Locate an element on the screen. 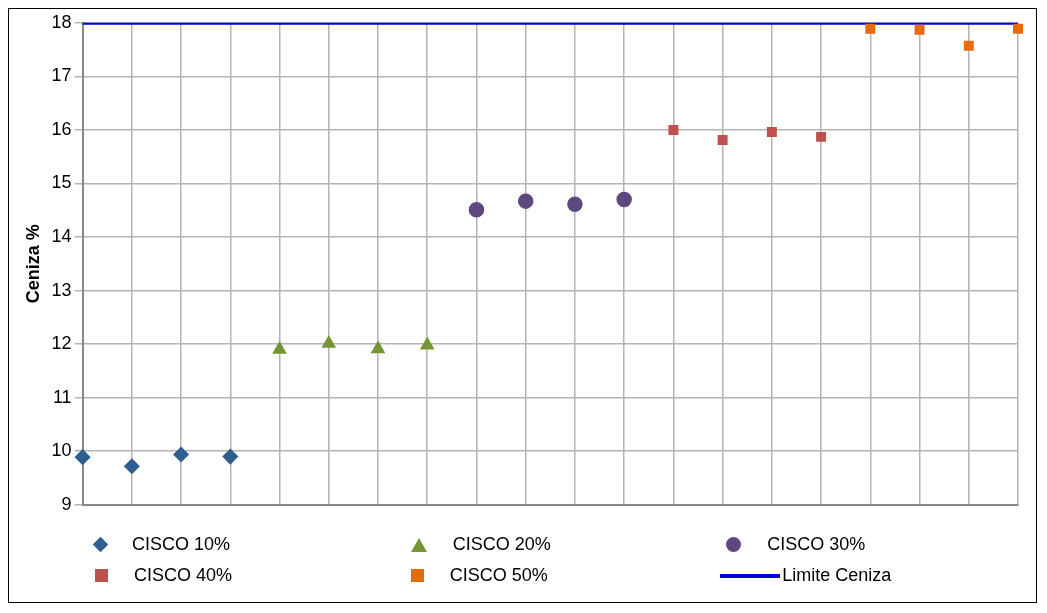 This screenshot has height=613, width=1047. legend-label: CISCO 20% is located at coordinates (501, 544).